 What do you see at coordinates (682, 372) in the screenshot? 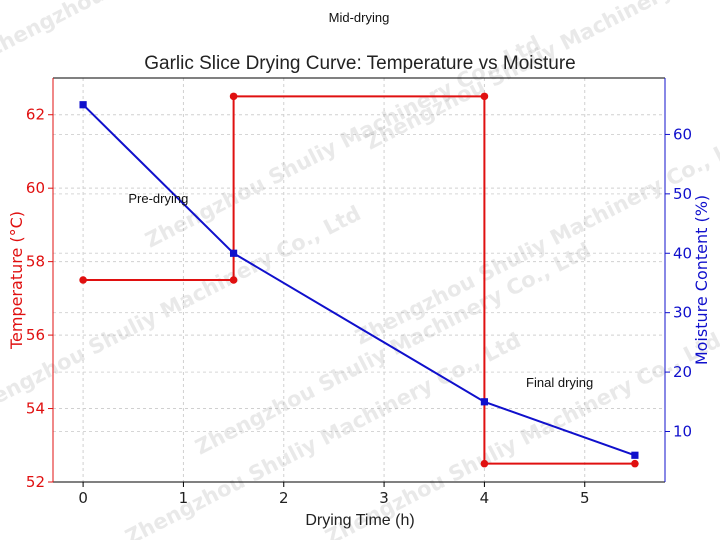
I see `y-right-tick-label: 20` at bounding box center [682, 372].